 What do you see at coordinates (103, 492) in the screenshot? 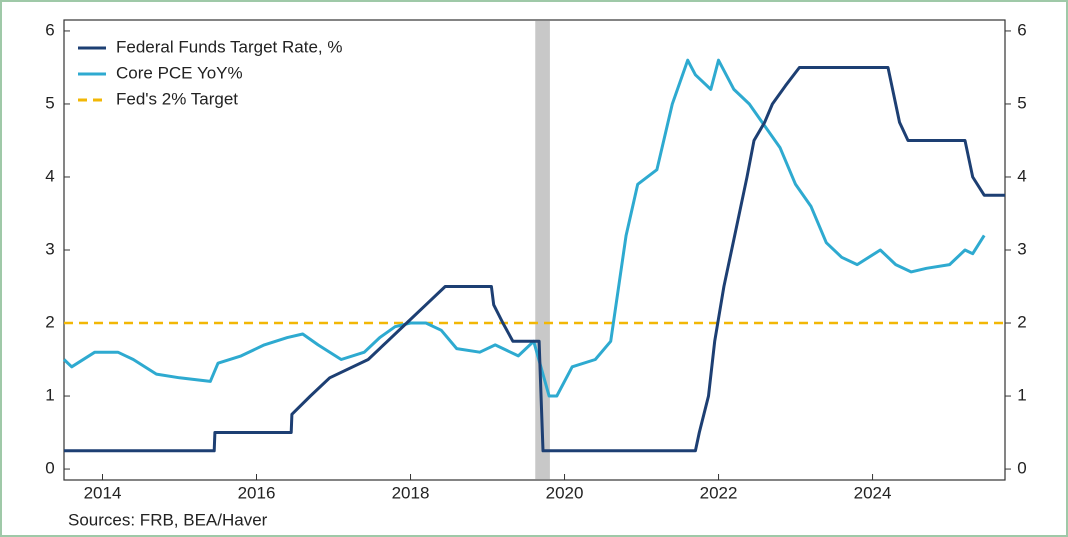
I see `x-tick-label: 2014` at bounding box center [103, 492].